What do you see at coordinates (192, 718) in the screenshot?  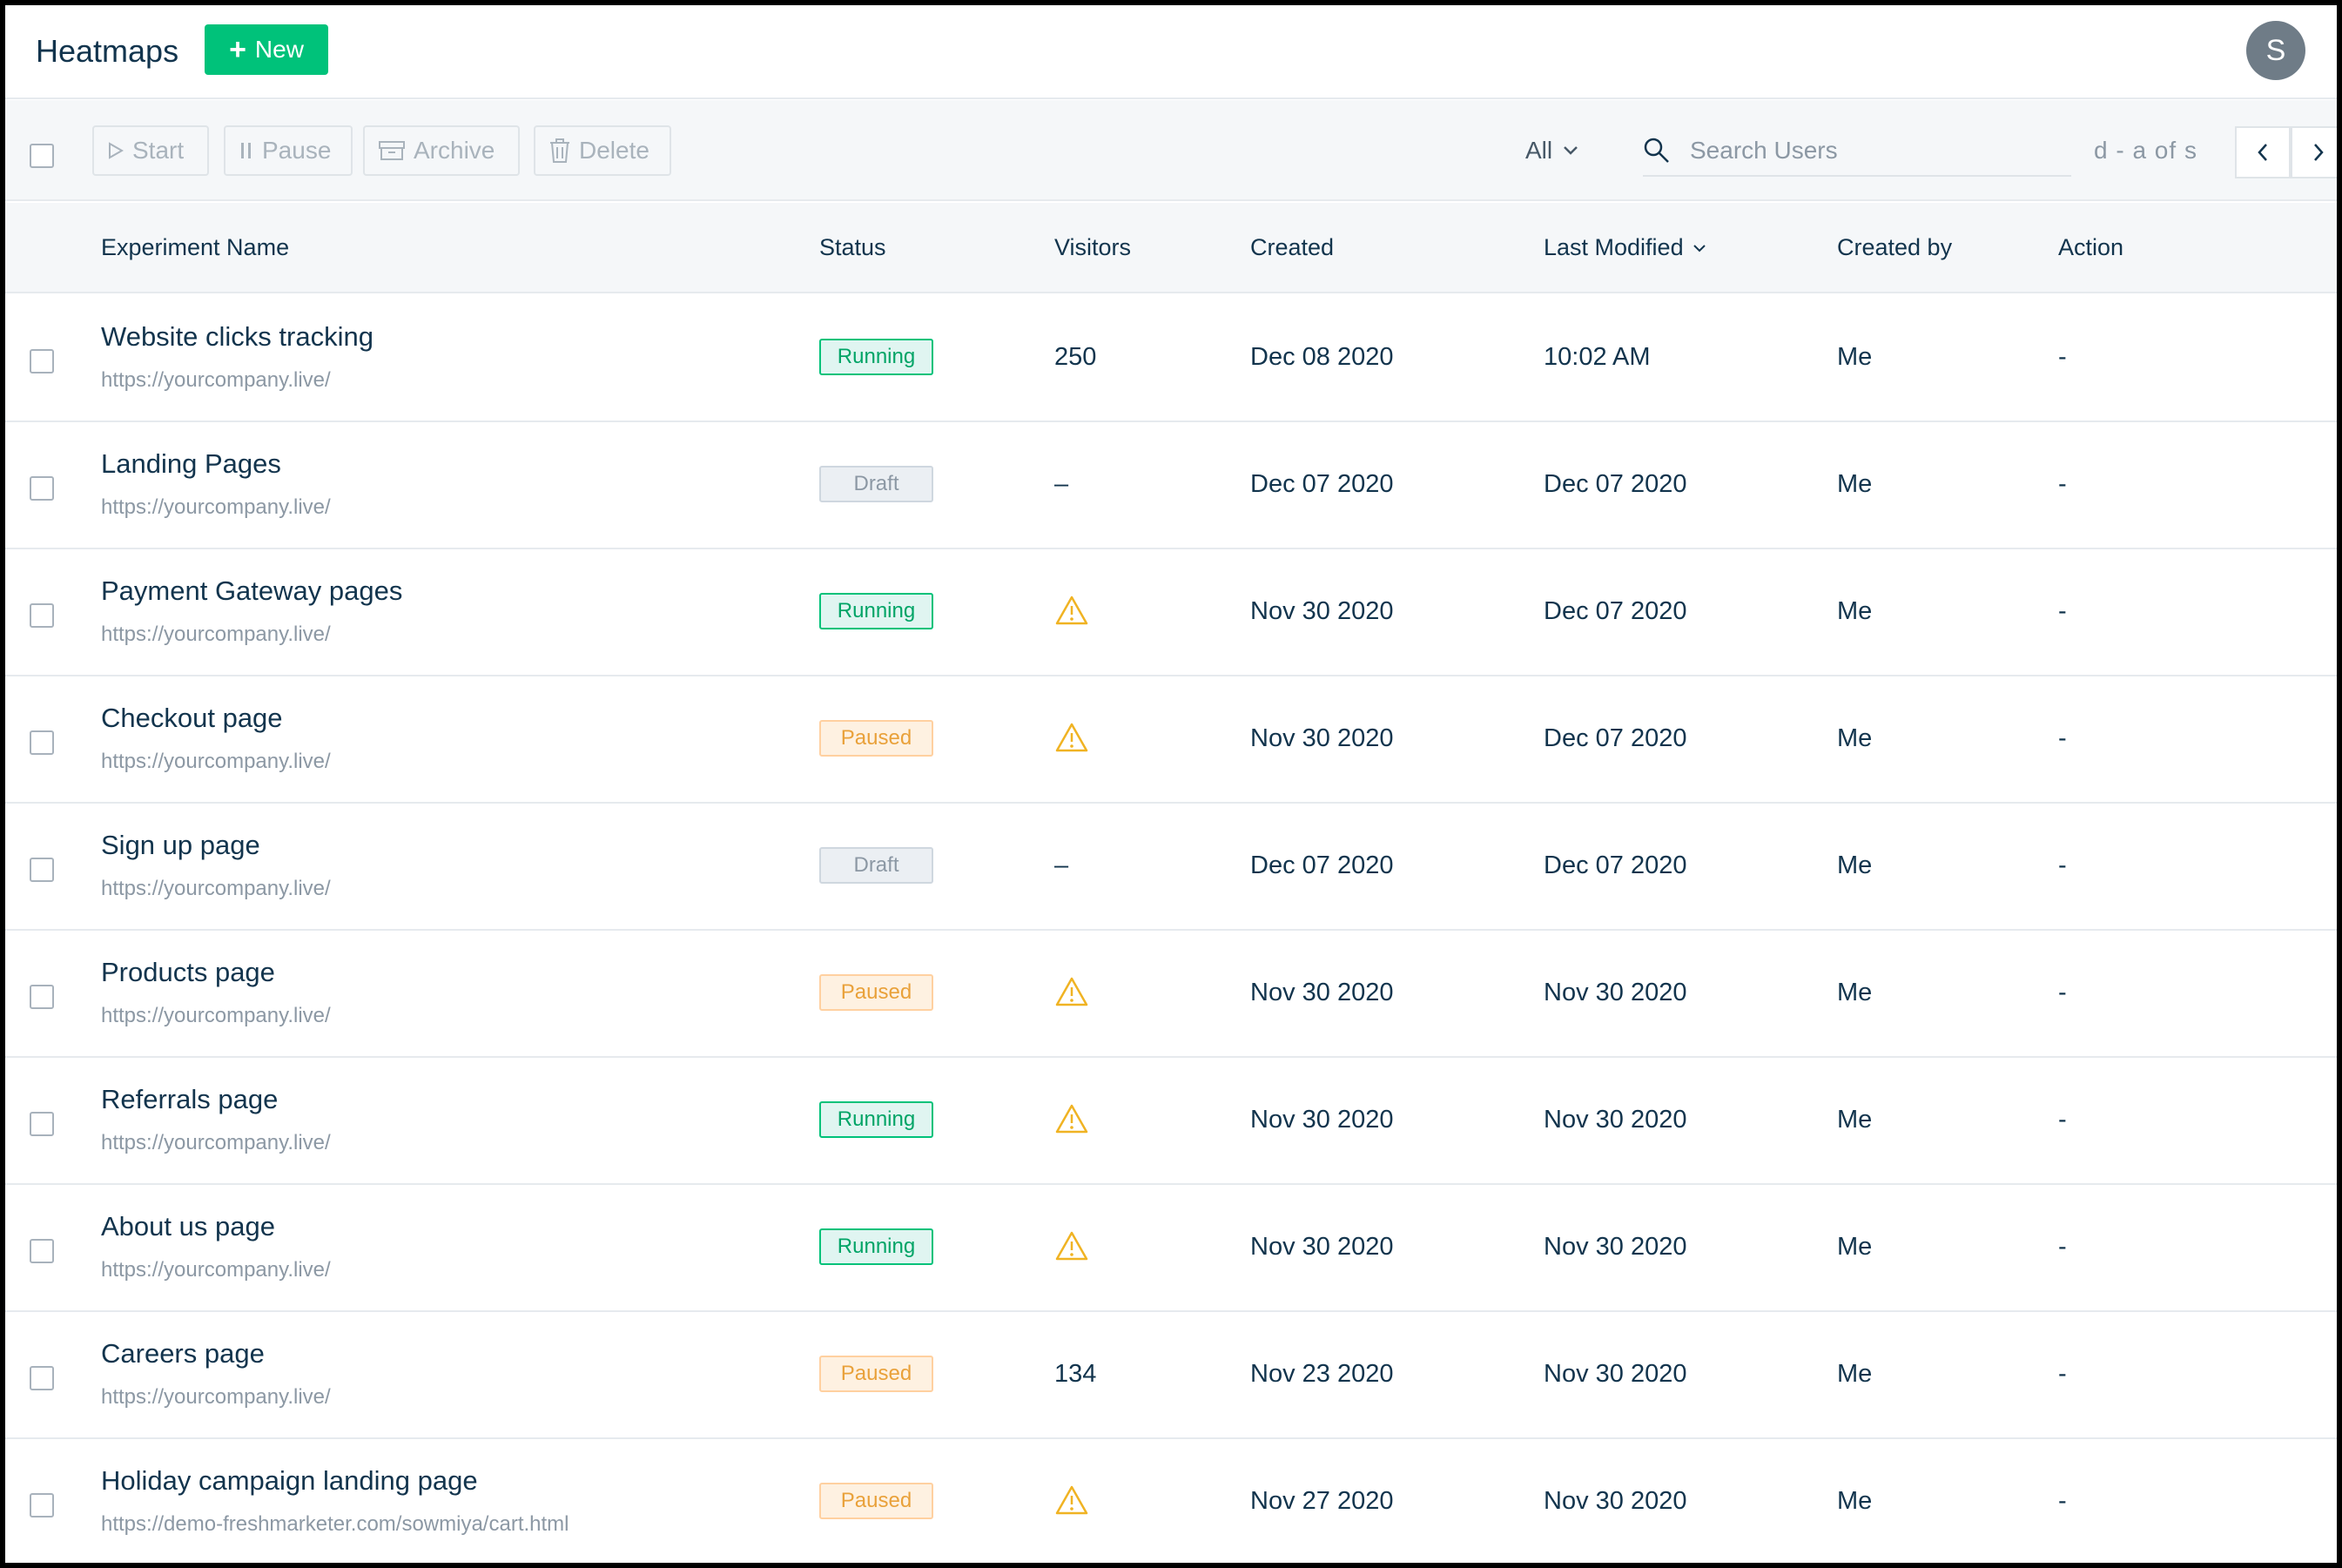 I see `experiment-name: Checkout page` at bounding box center [192, 718].